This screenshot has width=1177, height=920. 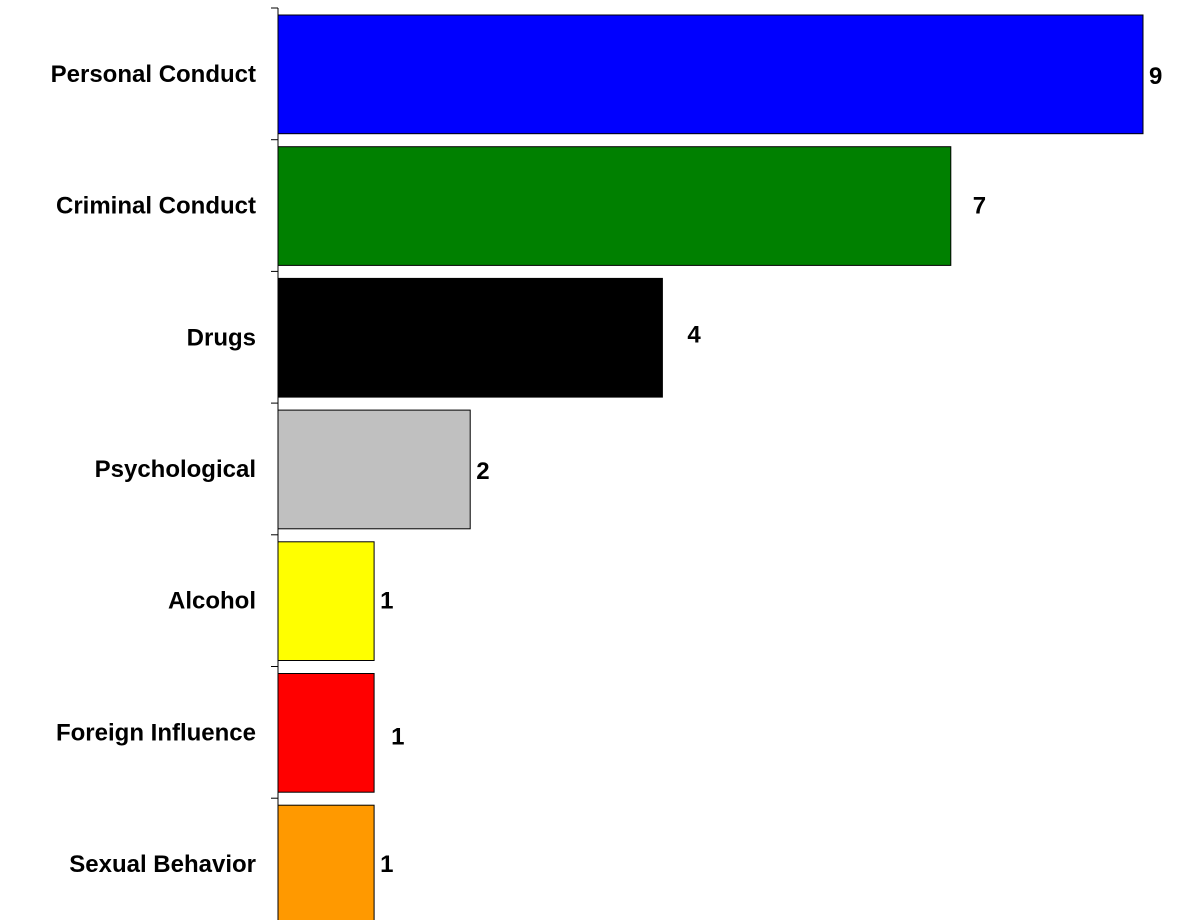 I want to click on category-label: Psychological, so click(x=175, y=469).